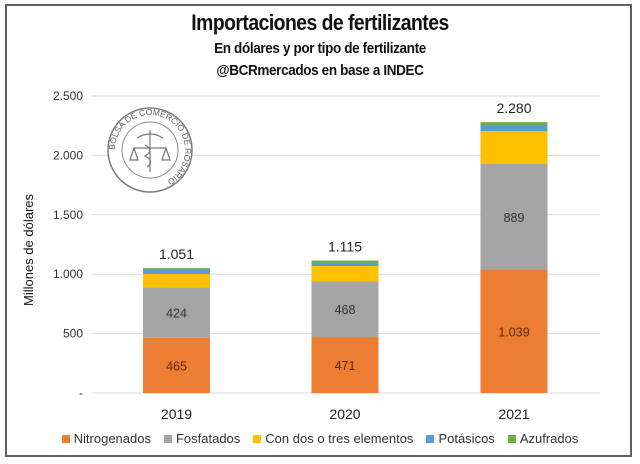 Image resolution: width=640 pixels, height=464 pixels. I want to click on legend-label: Nitrogenados, so click(112, 438).